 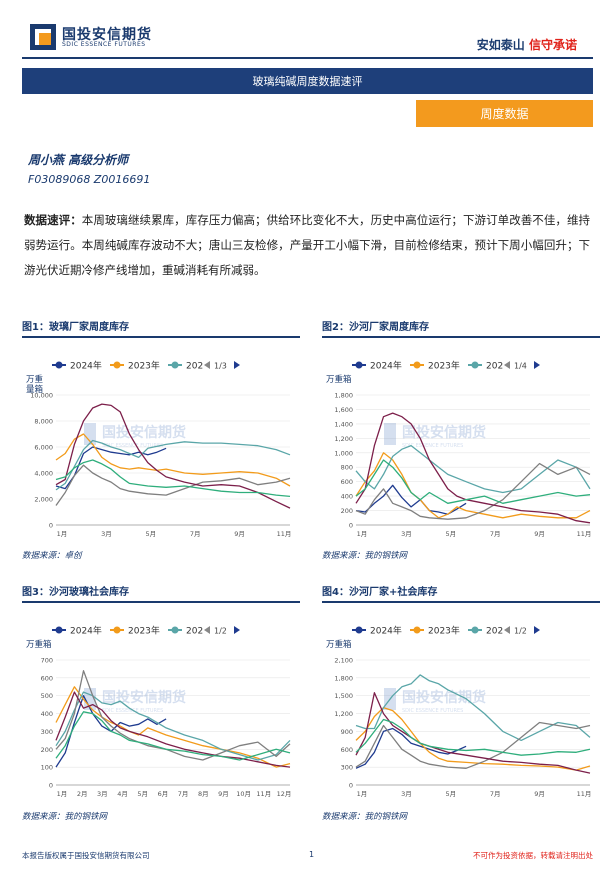 I want to click on y-tick-label: 300, so click(x=347, y=768).